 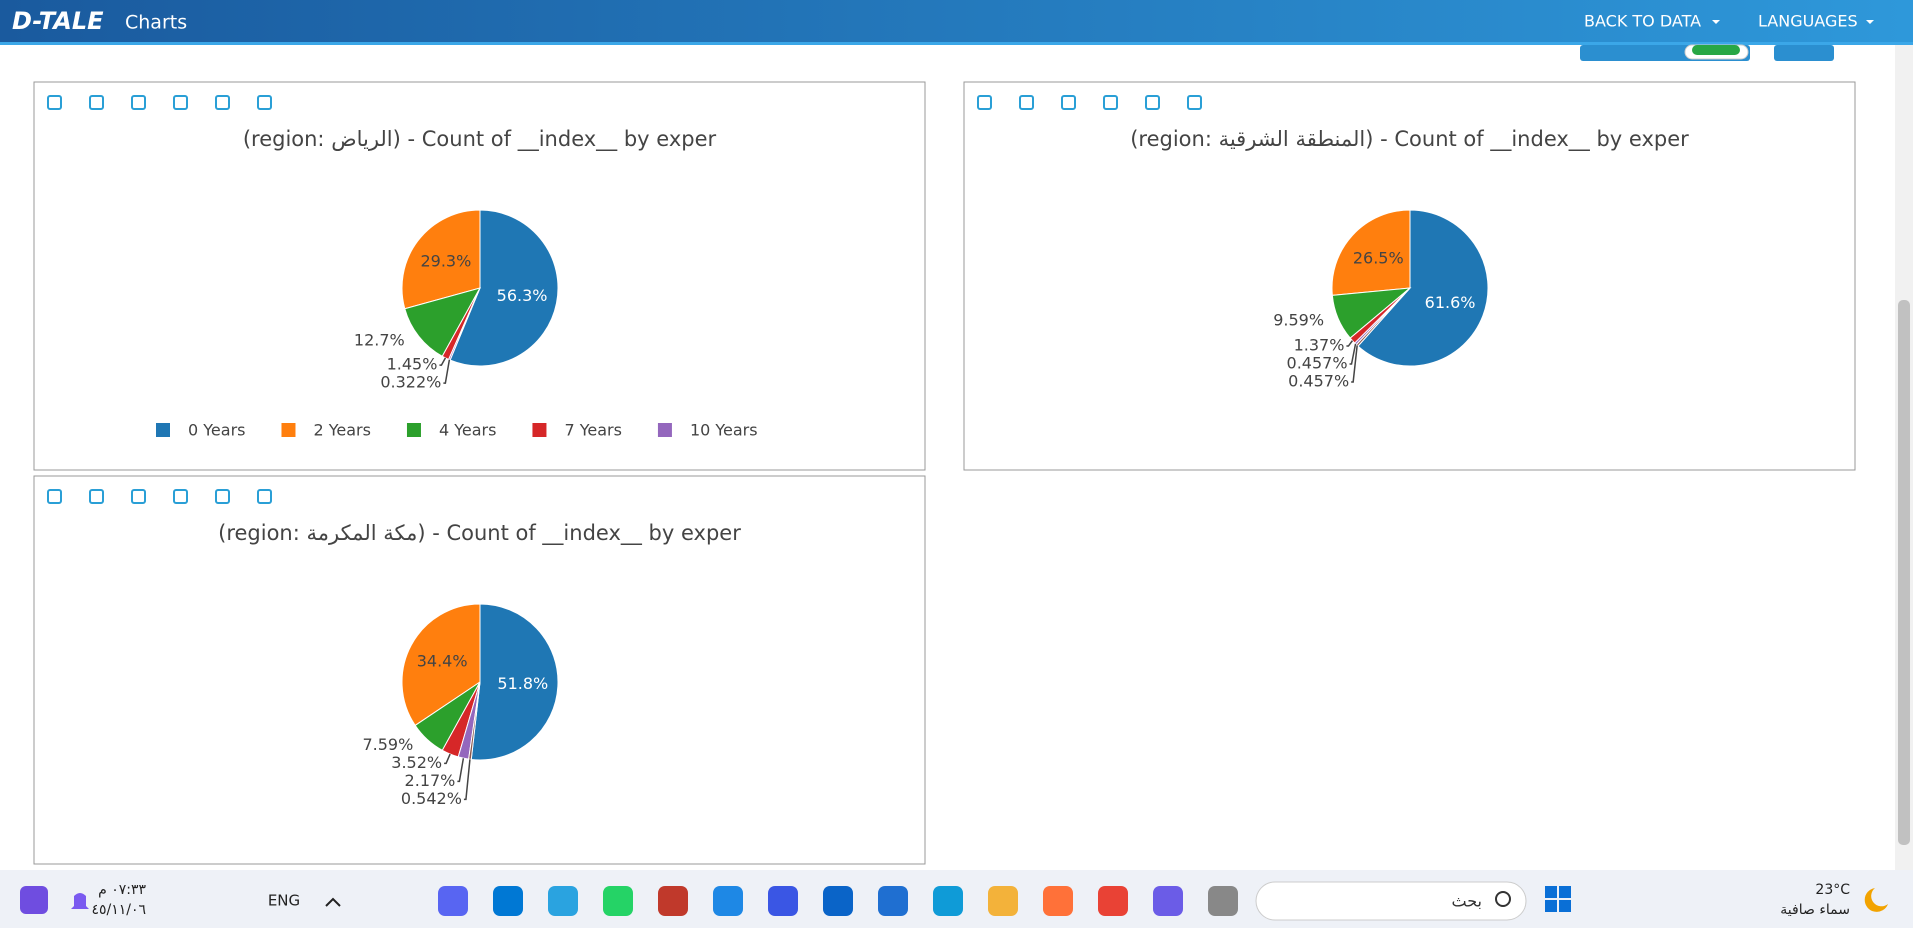 I want to click on slice-label: 2.17%, so click(x=430, y=780).